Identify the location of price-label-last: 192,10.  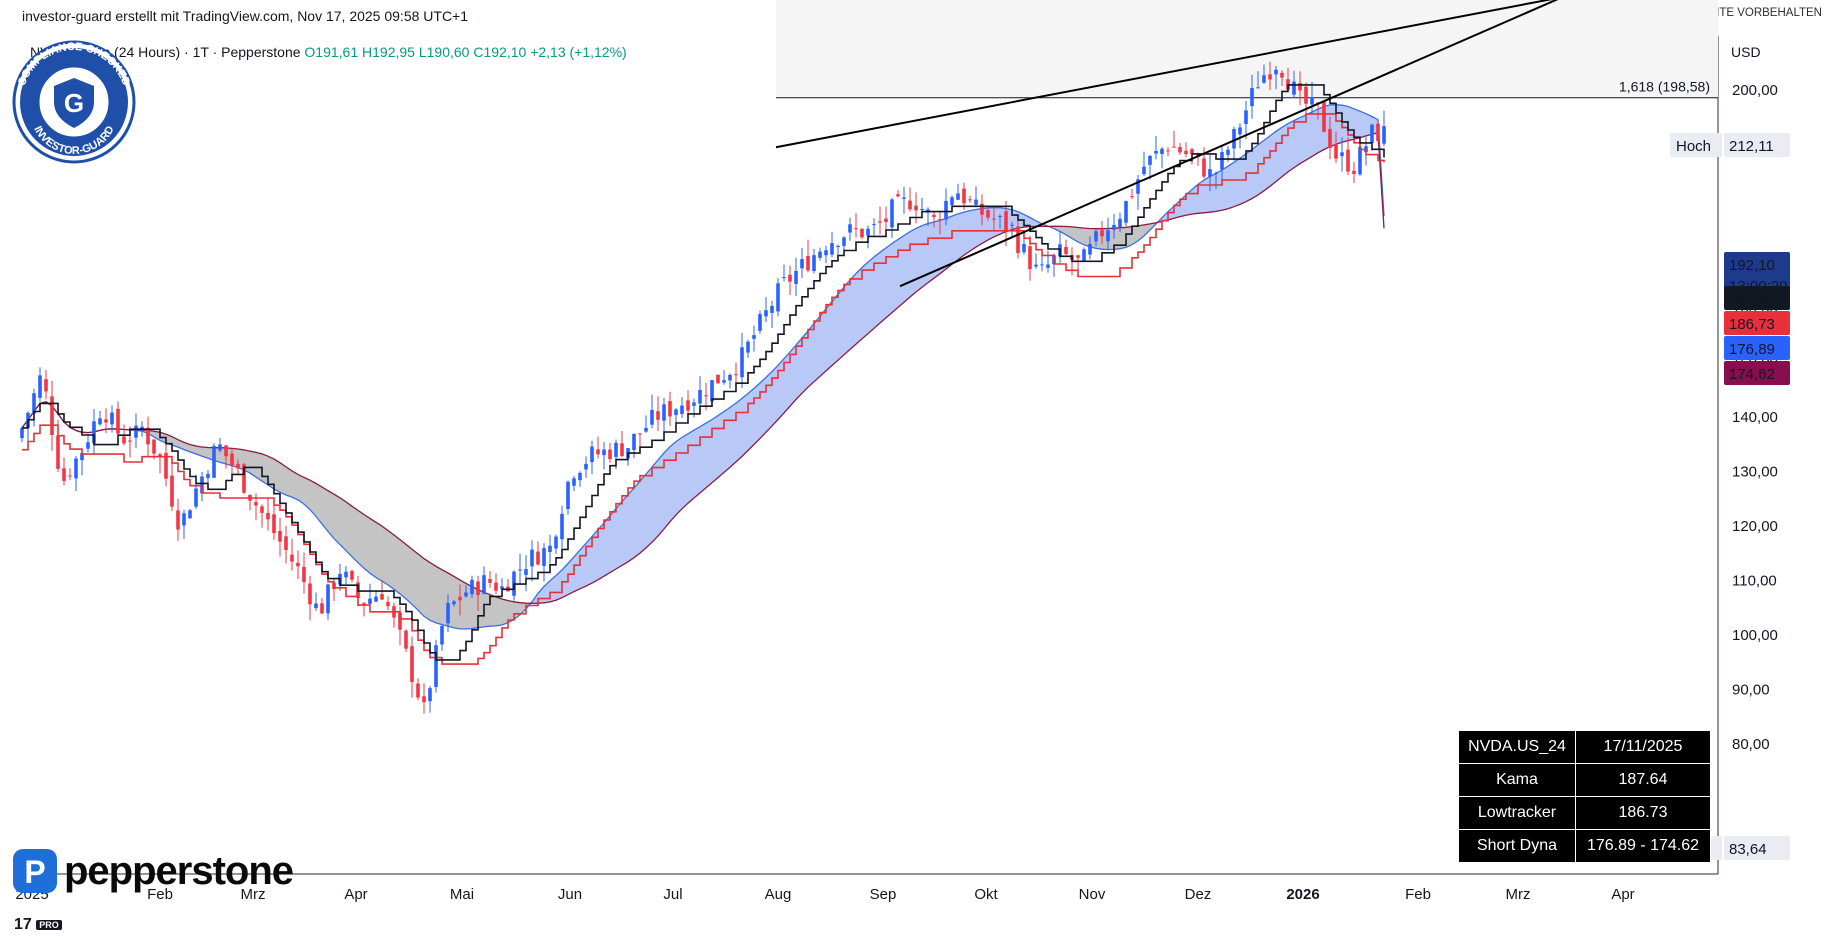
(1752, 265).